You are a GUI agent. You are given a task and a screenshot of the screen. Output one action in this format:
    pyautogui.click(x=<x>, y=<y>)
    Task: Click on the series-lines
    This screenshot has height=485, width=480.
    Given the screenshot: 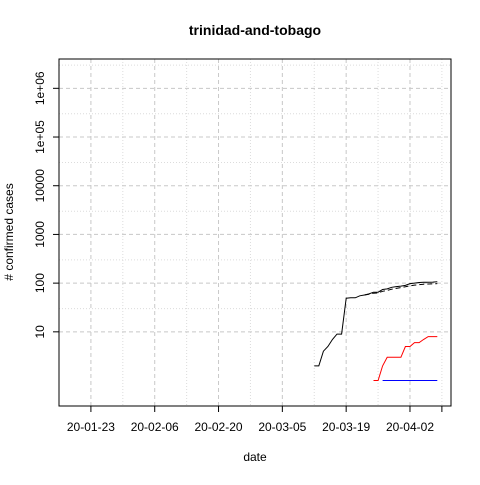 What is the action you would take?
    pyautogui.click(x=376, y=331)
    